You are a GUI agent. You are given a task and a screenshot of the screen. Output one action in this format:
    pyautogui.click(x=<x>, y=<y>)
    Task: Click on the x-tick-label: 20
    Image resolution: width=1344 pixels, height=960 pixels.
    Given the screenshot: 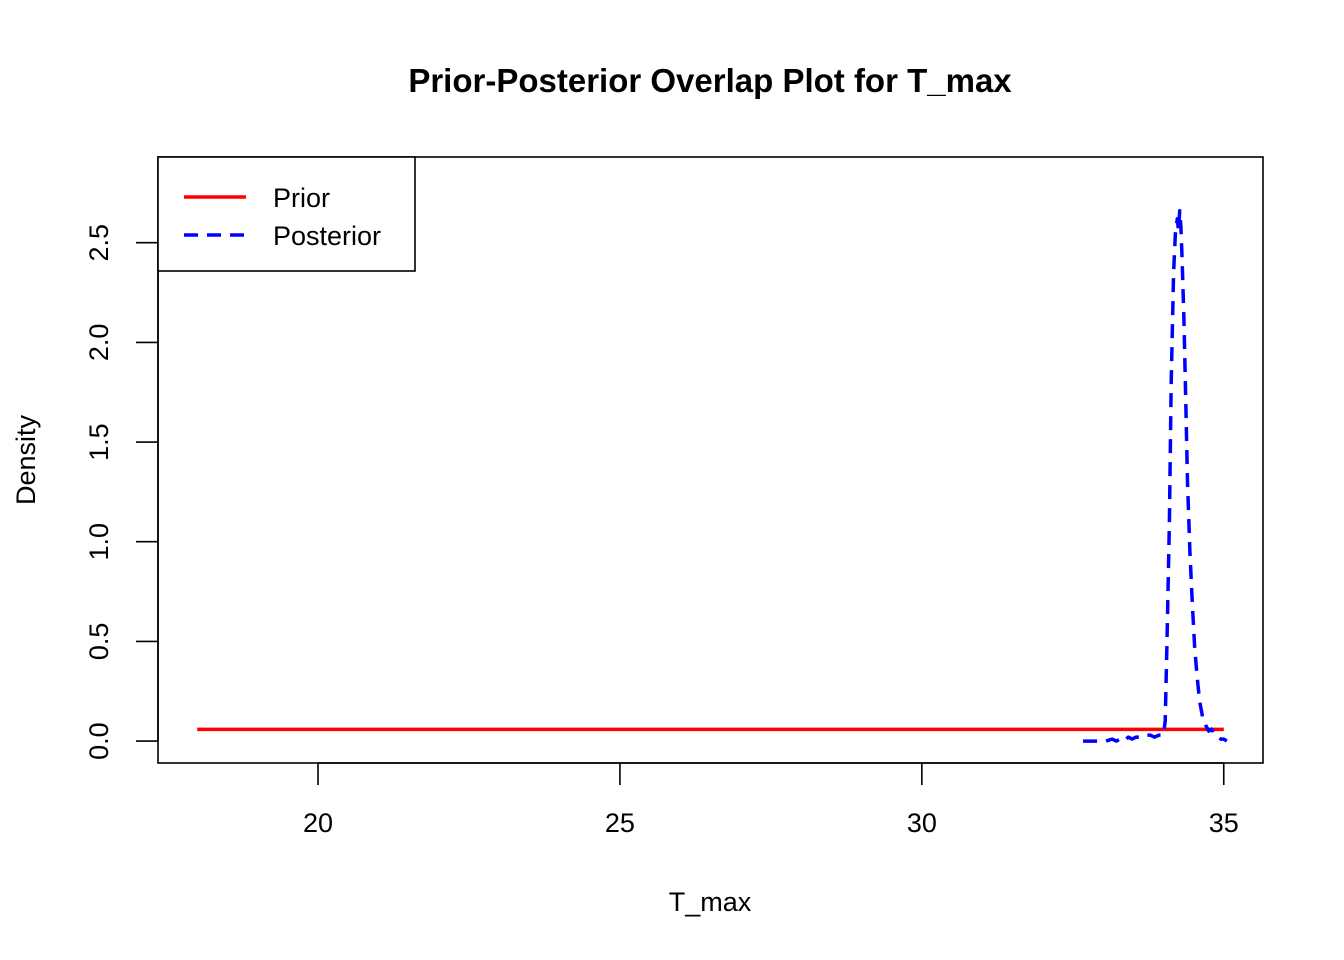 What is the action you would take?
    pyautogui.click(x=318, y=823)
    